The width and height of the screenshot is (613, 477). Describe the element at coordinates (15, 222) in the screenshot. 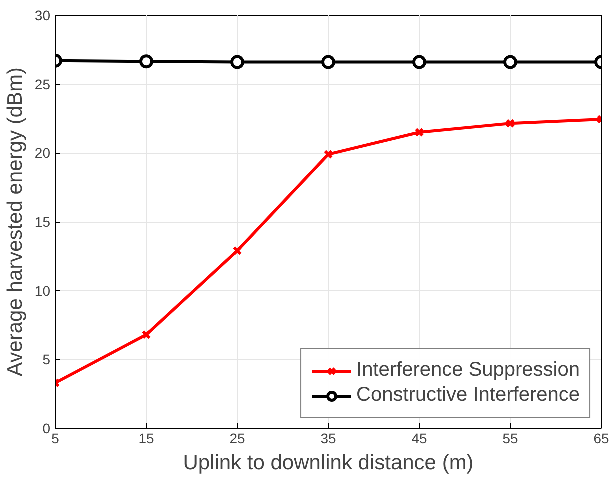

I see `y-axis-title: Average harvested energy (dBm)` at that location.